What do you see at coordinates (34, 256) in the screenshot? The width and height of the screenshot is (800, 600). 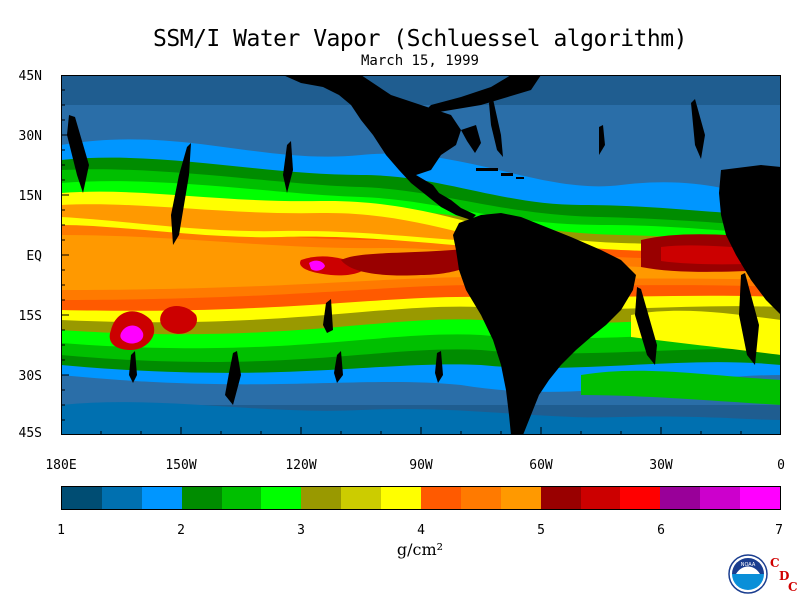 I see `lat-label-eq: EQ` at bounding box center [34, 256].